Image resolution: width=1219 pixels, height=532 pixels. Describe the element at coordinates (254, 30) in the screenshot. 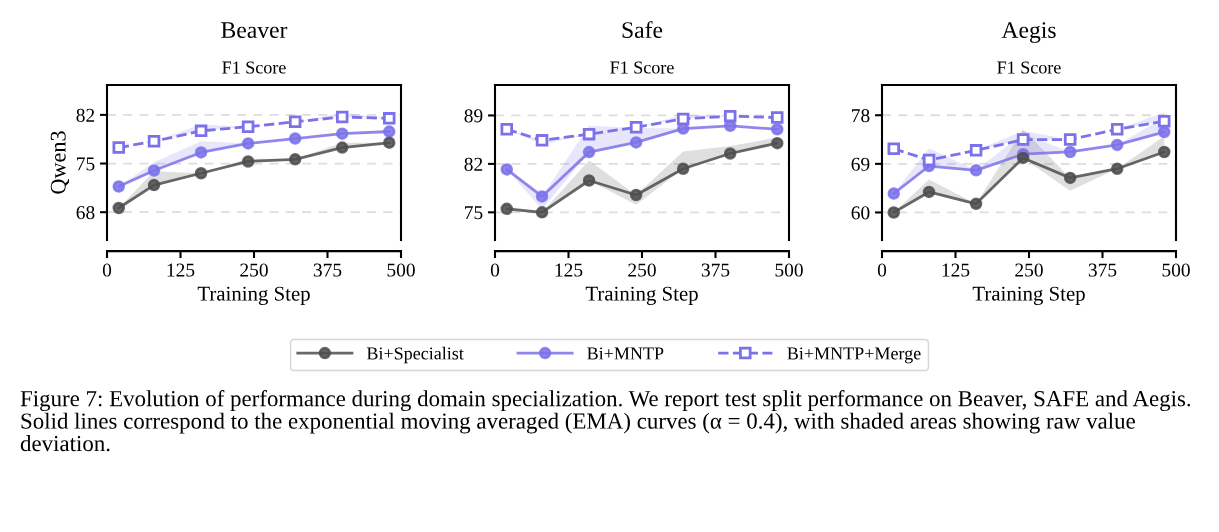

I see `chart-title: Beaver` at that location.